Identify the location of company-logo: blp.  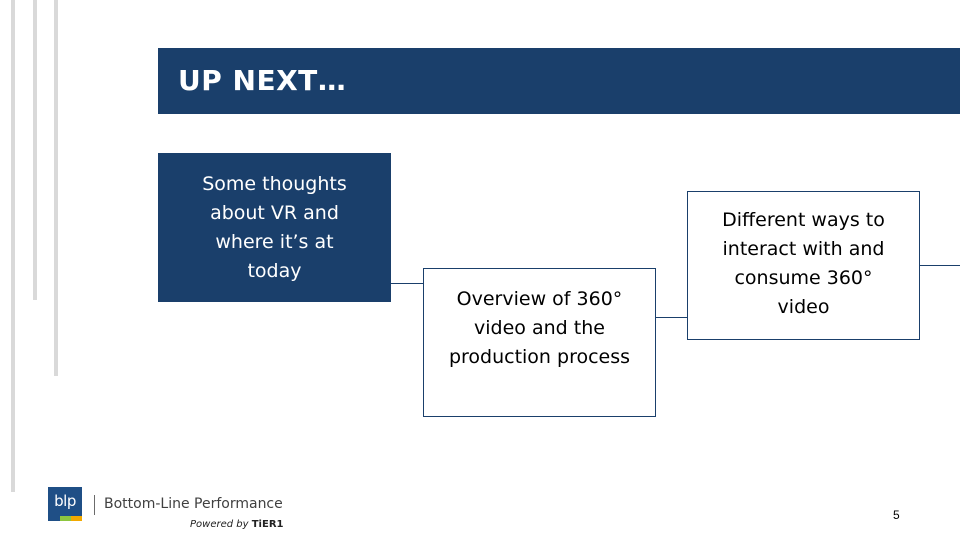
(65, 504).